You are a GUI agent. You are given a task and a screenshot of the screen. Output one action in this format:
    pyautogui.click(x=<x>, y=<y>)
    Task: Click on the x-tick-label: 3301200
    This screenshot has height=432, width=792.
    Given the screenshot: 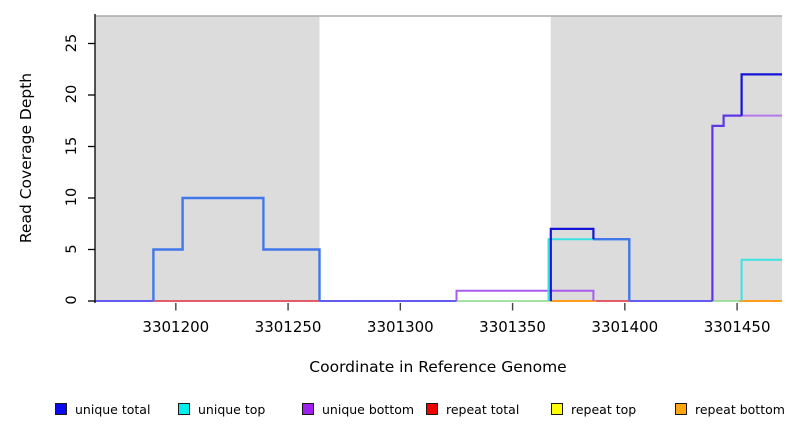 What is the action you would take?
    pyautogui.click(x=176, y=327)
    